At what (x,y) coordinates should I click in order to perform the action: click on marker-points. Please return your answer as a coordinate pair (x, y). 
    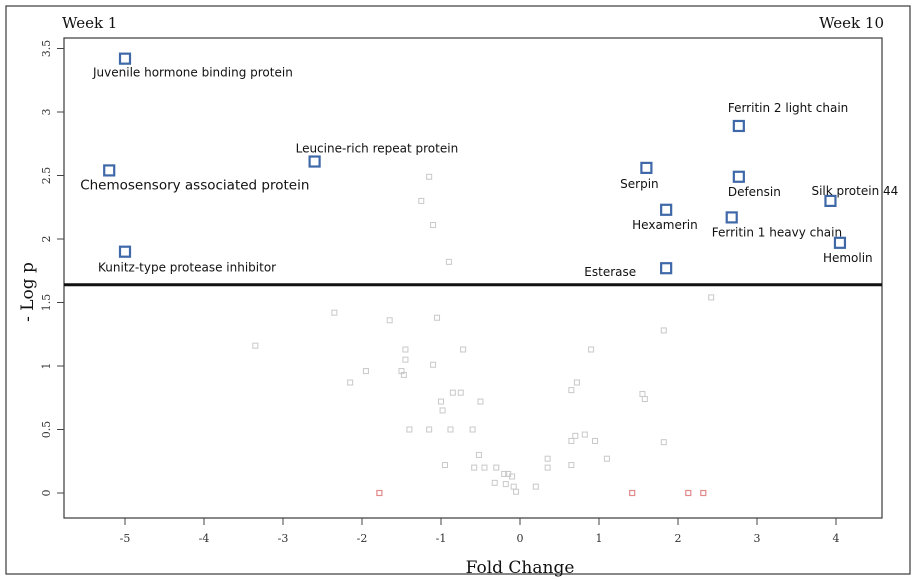
    Looking at the image, I should click on (541, 493).